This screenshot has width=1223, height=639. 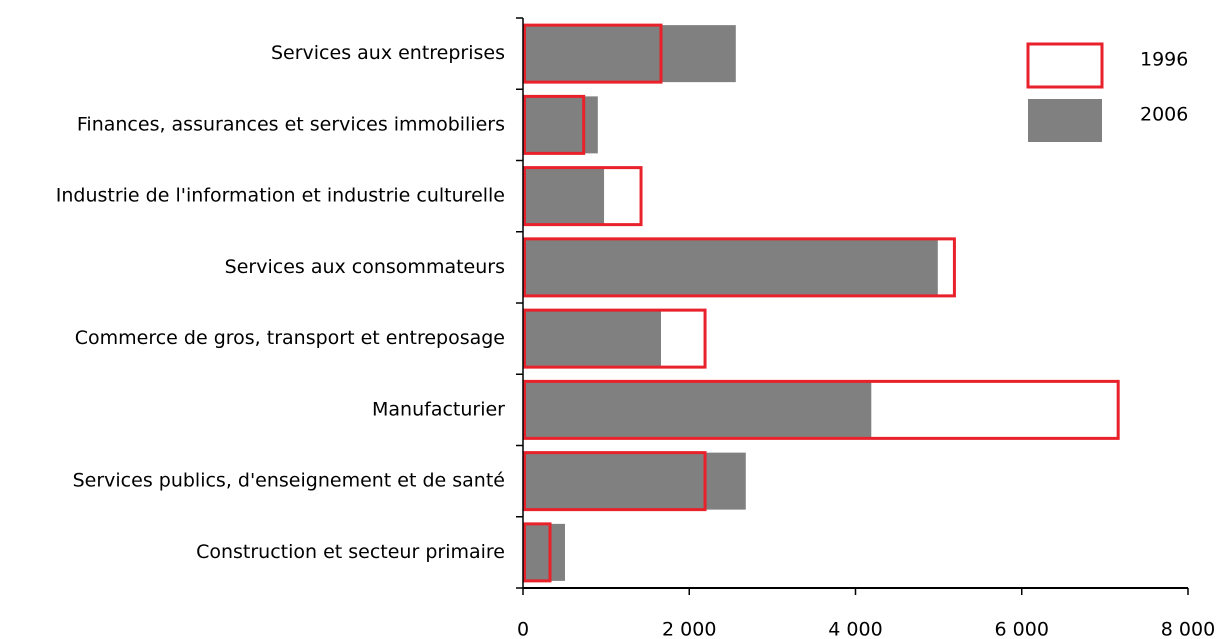 I want to click on x-tick-label: 6 000, so click(x=1022, y=629).